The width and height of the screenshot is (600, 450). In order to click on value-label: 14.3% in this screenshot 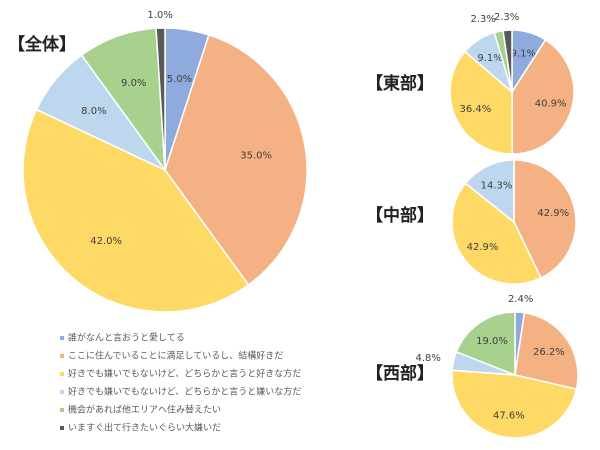, I will do `click(497, 186)`.